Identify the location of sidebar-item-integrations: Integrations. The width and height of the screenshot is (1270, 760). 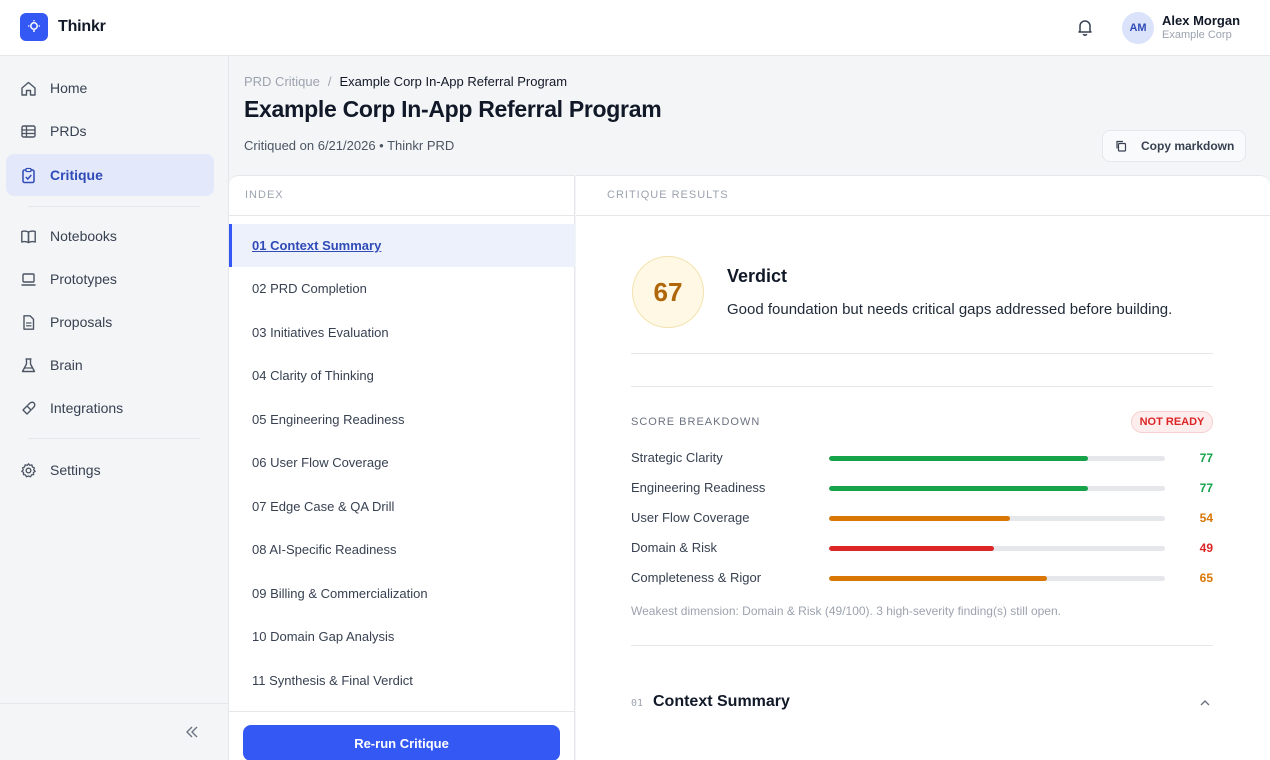
(110, 408).